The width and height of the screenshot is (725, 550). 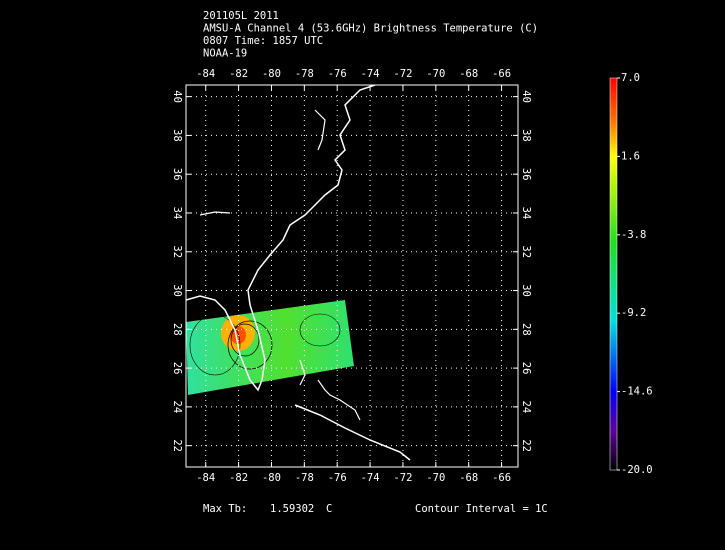 I want to click on footer-max-value: 1.59302, so click(x=292, y=509).